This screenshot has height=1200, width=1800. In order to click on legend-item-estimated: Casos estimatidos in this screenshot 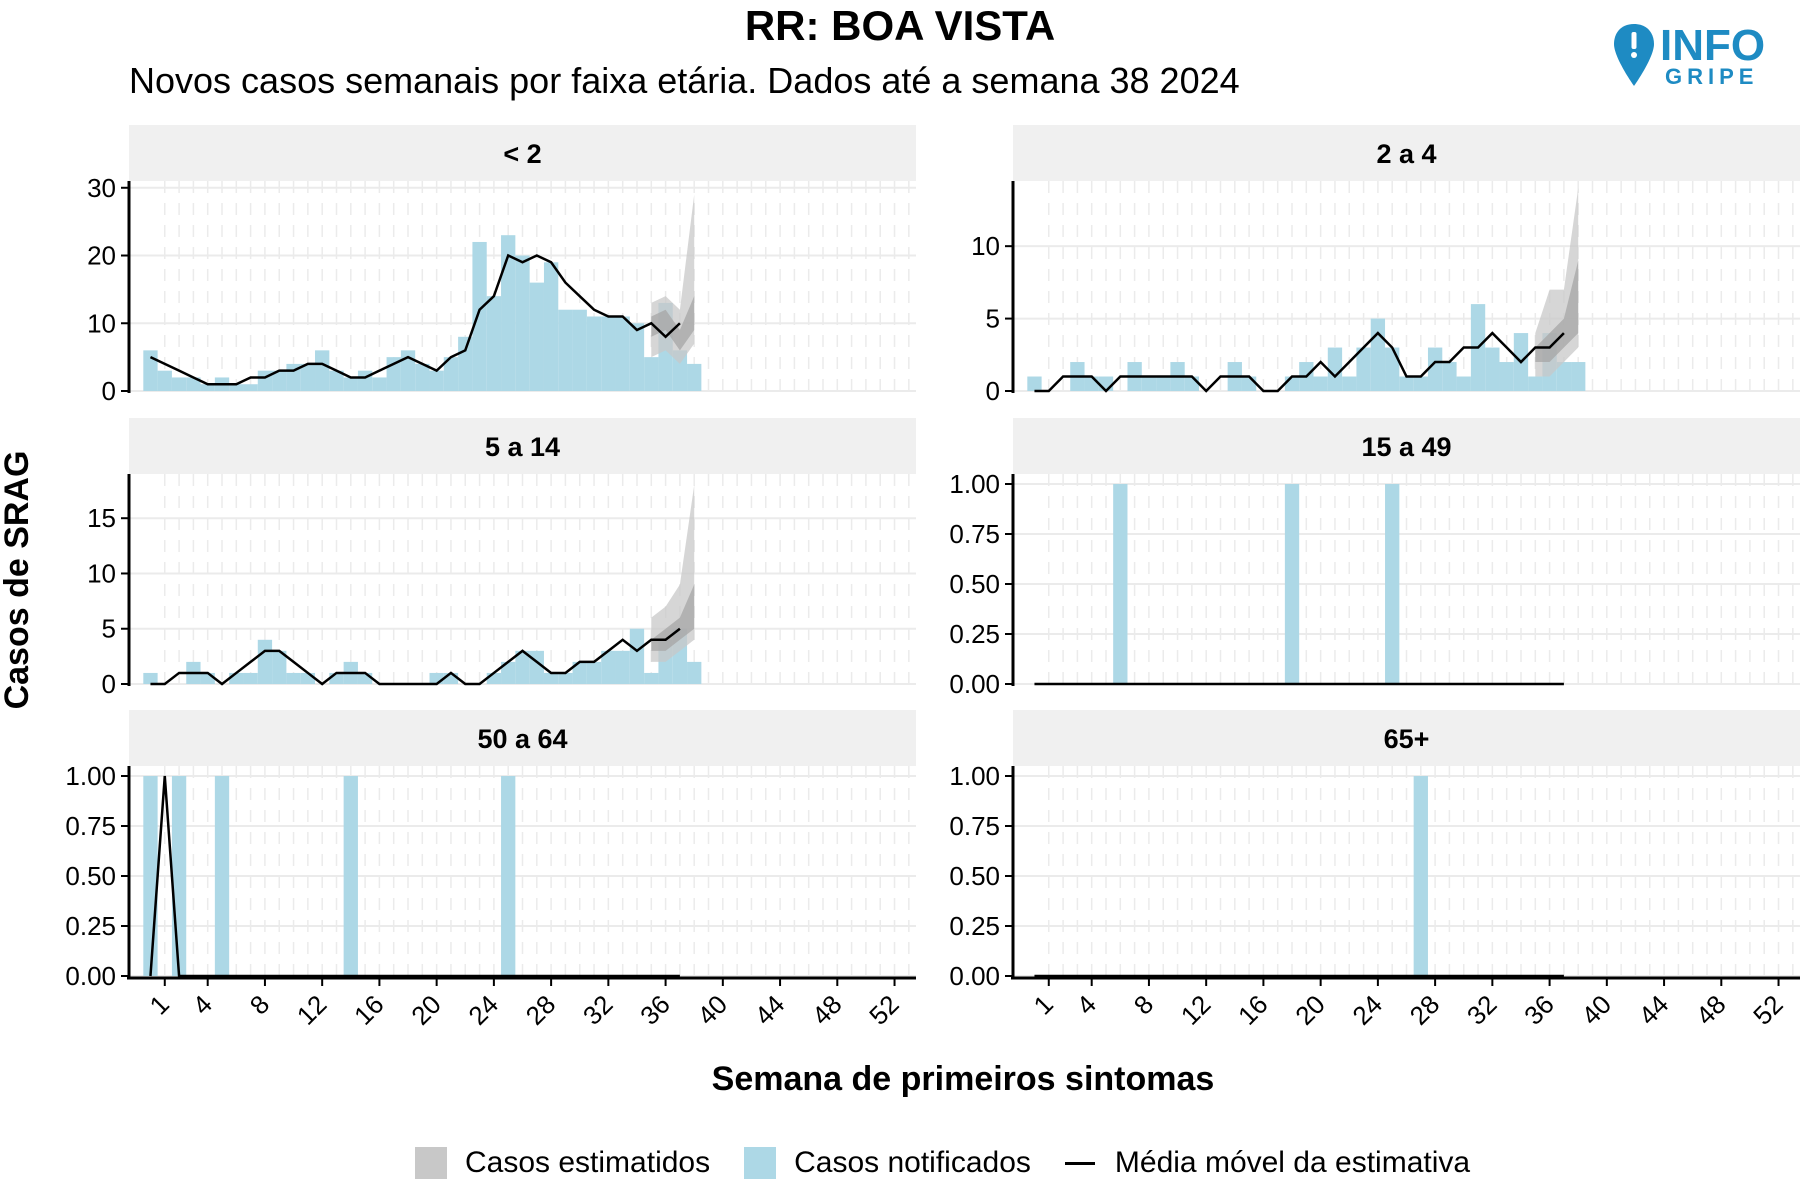, I will do `click(562, 1163)`.